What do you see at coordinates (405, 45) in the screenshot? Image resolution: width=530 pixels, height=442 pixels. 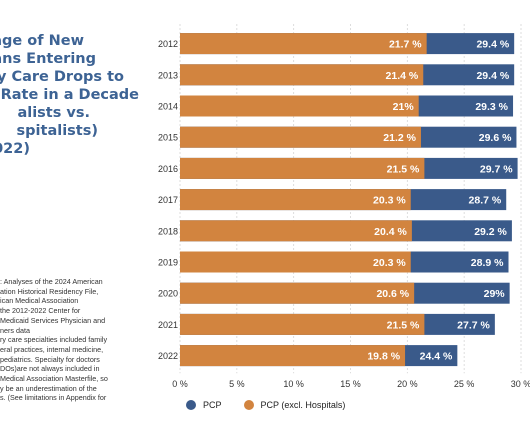 I see `data-label-pcp-excl: 21.7 %` at bounding box center [405, 45].